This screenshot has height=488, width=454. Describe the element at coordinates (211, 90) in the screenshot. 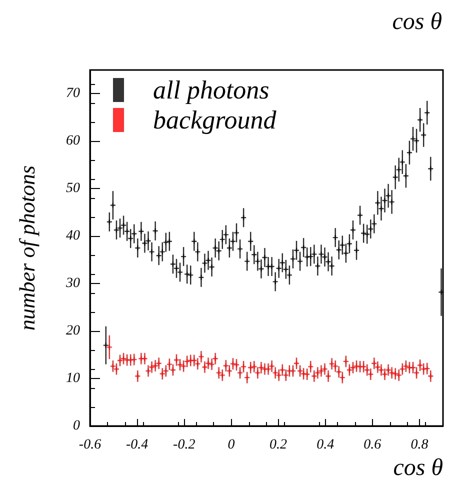

I see `legend-label: all photons` at that location.